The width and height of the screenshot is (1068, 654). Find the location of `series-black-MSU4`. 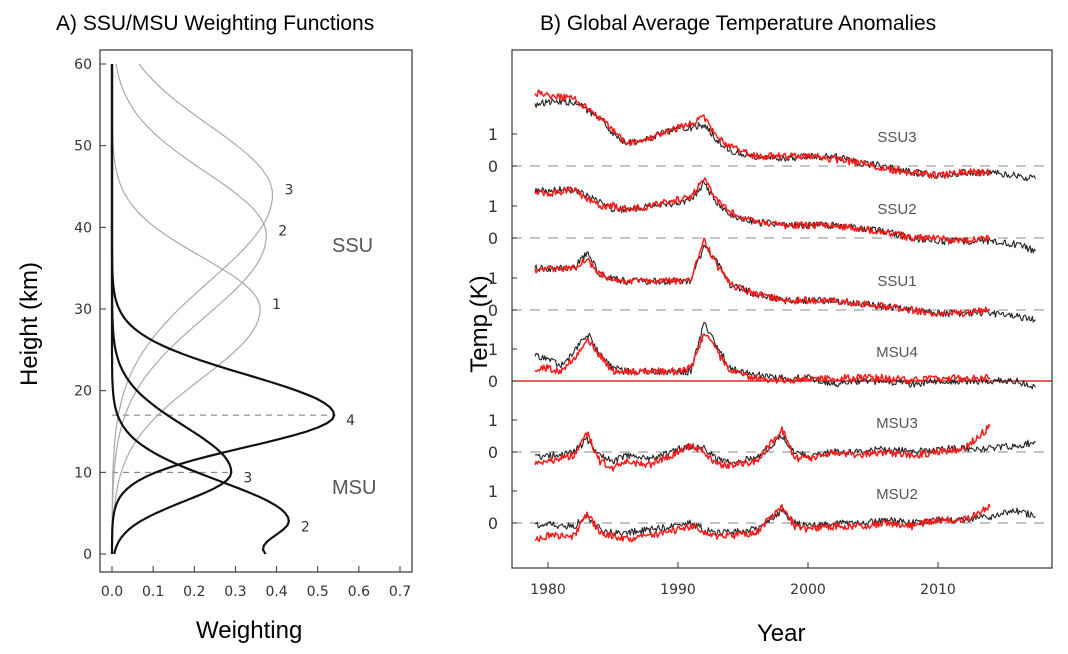

series-black-MSU4 is located at coordinates (785, 356).